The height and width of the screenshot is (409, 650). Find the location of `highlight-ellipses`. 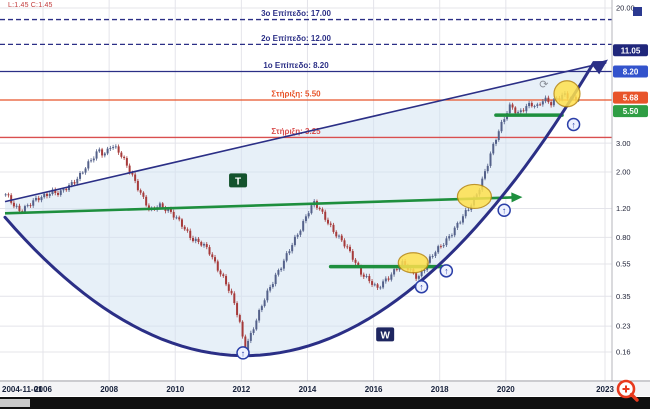

highlight-ellipses is located at coordinates (489, 177).